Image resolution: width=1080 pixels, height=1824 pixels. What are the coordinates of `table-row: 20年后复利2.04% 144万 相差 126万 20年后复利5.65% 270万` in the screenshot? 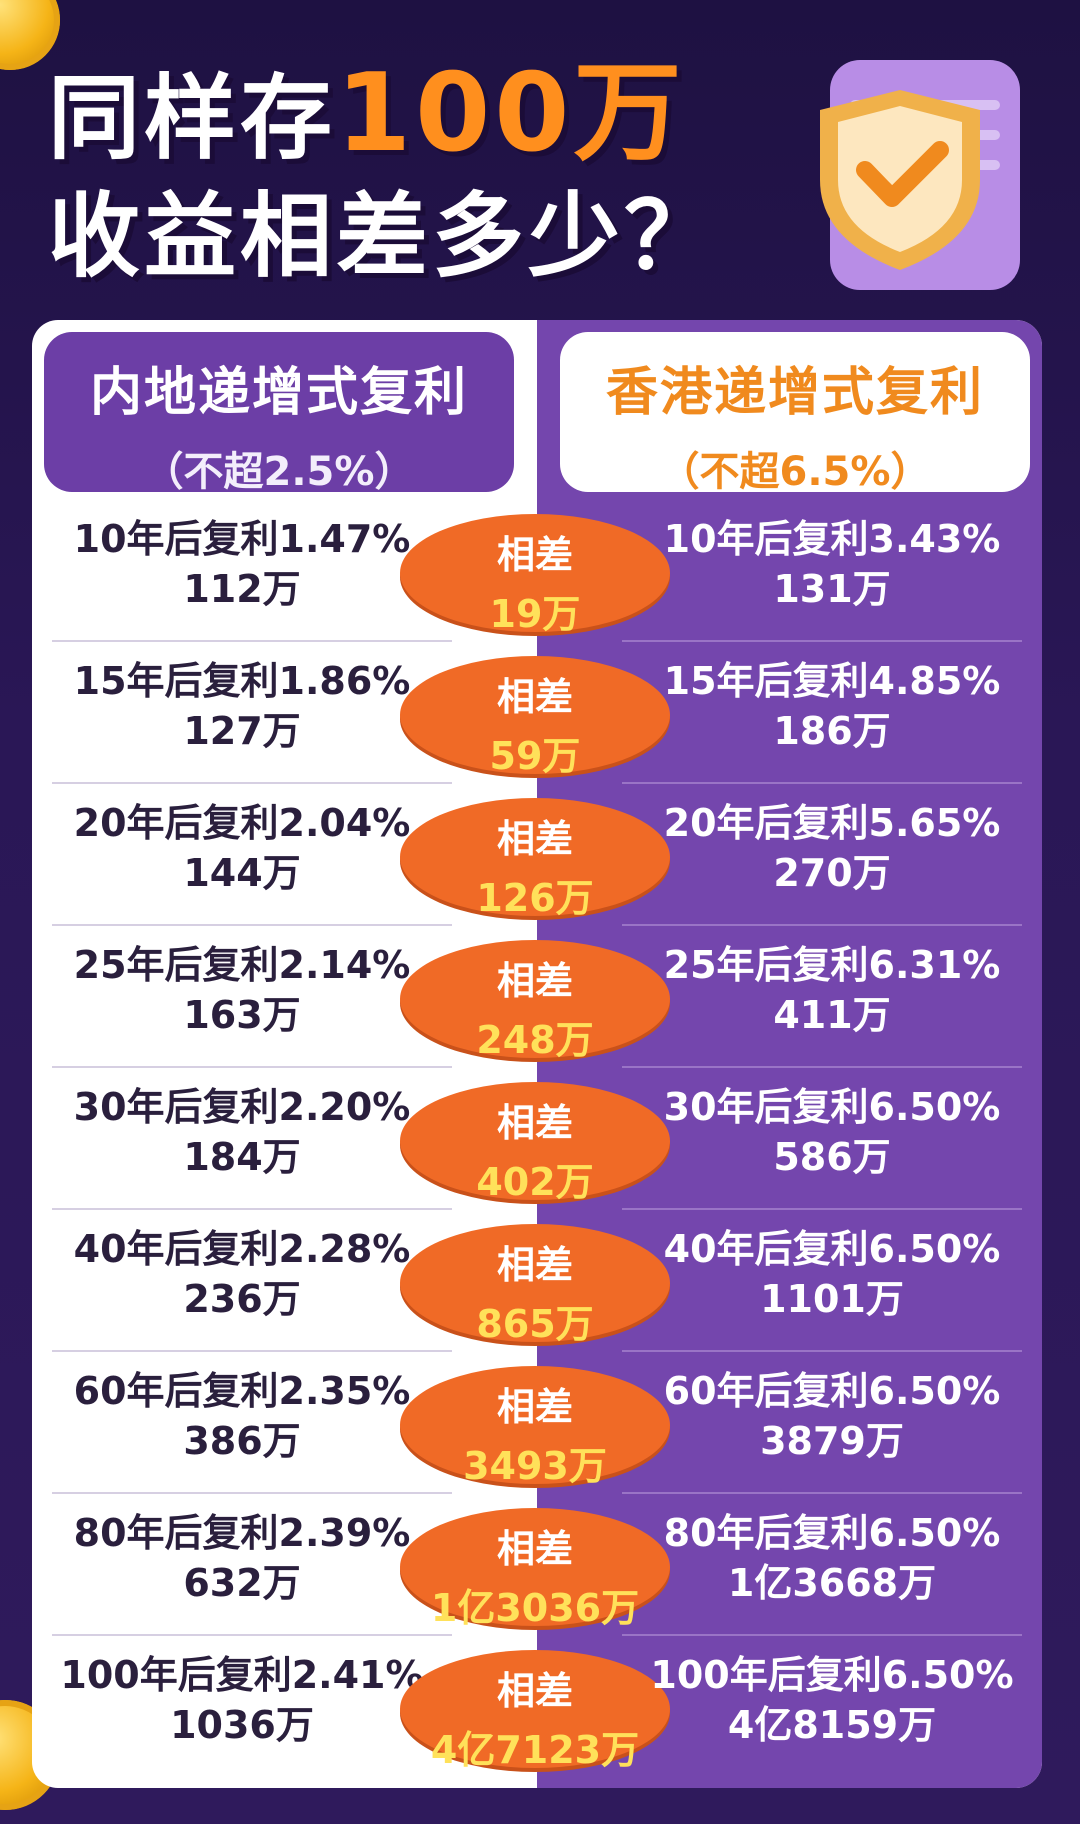 It's located at (537, 855).